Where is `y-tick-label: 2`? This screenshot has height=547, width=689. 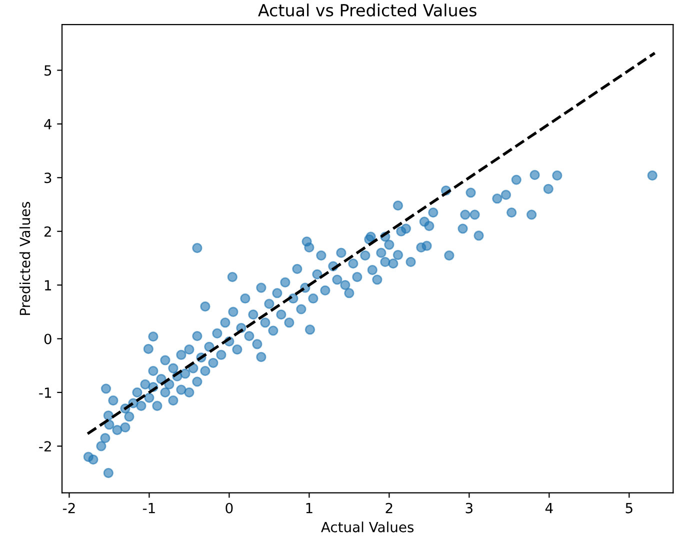 y-tick-label: 2 is located at coordinates (47, 231).